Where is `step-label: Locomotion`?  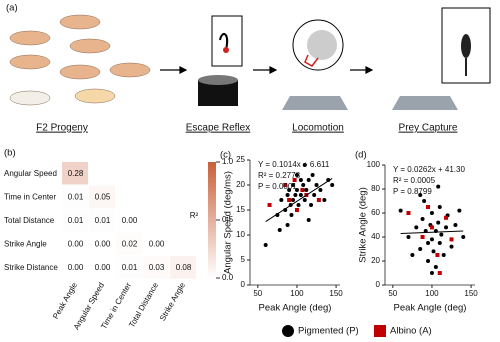
step-label: Locomotion is located at coordinates (318, 128).